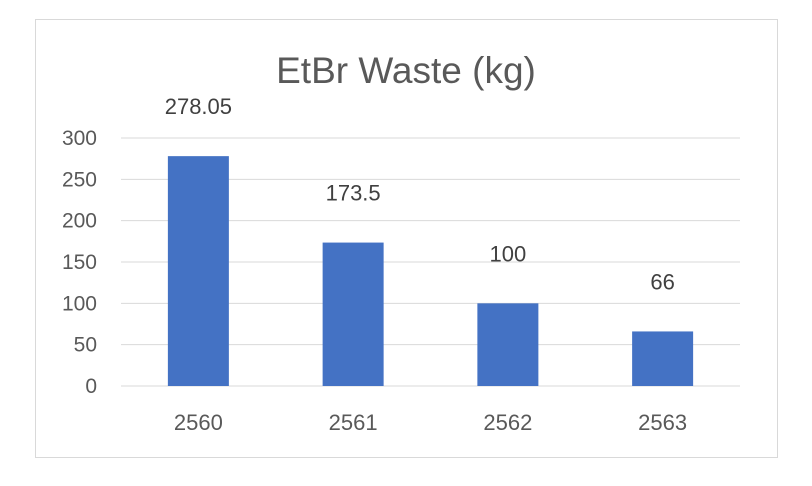 This screenshot has height=486, width=812. Describe the element at coordinates (79, 221) in the screenshot. I see `y-tick-label: 200` at that location.